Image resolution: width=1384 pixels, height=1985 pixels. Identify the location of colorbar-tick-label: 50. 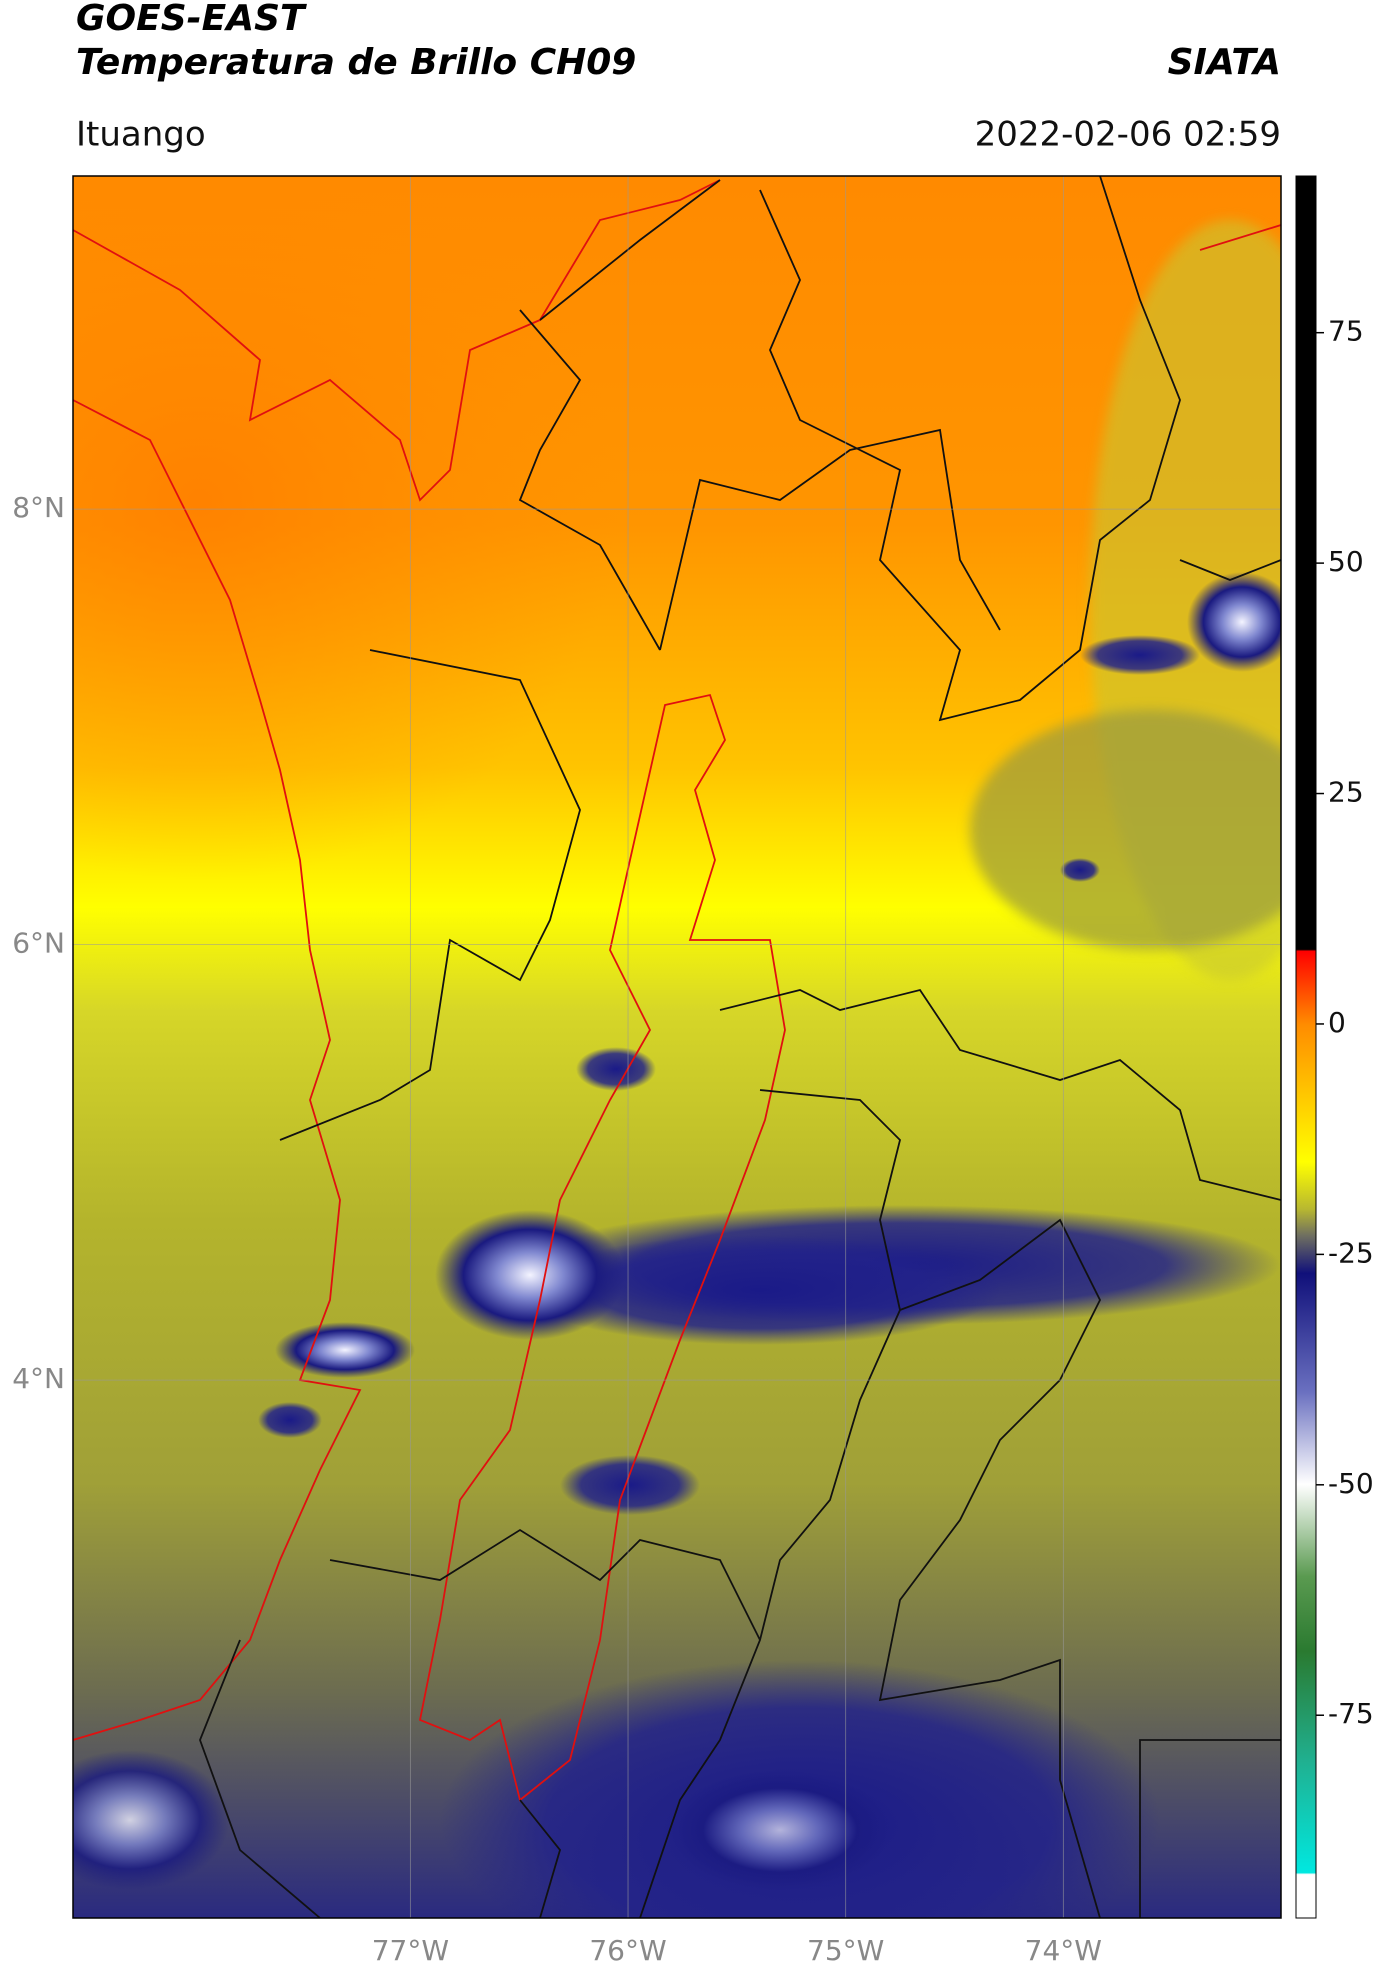
(1346, 561).